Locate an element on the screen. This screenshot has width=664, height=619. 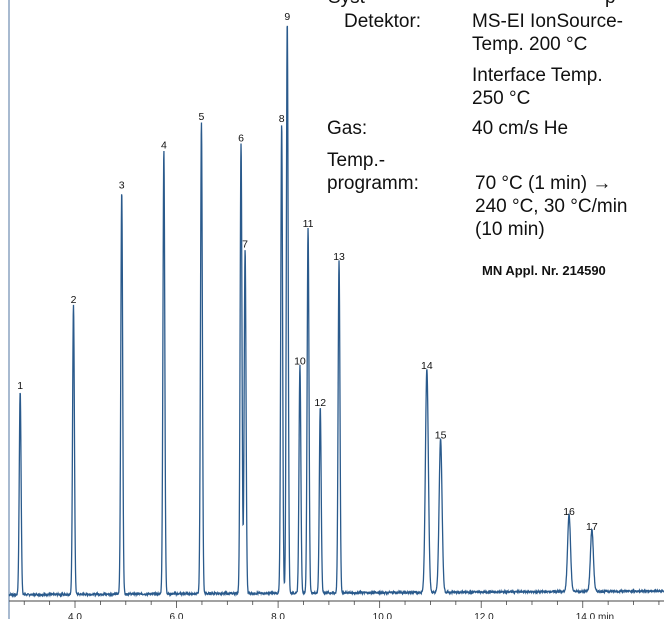
x-tick-label: 8.0 is located at coordinates (278, 615).